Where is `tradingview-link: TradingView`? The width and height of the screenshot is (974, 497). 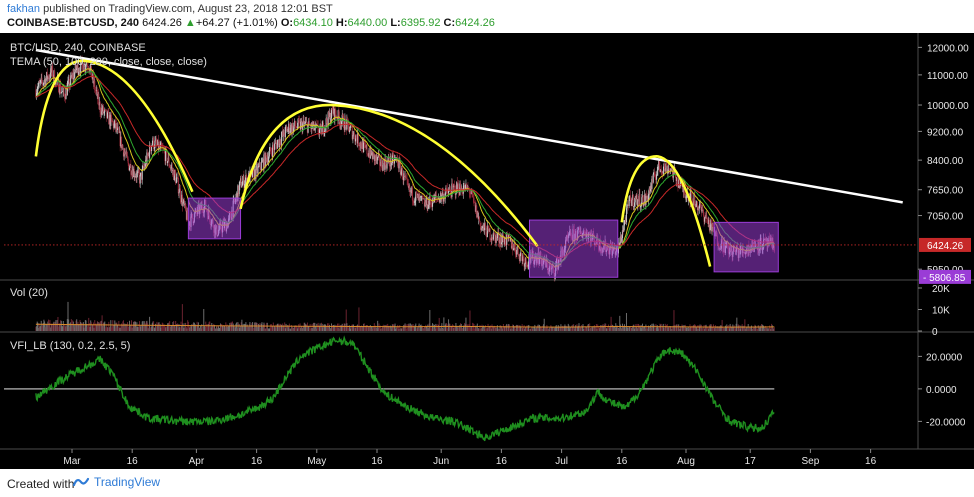 tradingview-link: TradingView is located at coordinates (116, 482).